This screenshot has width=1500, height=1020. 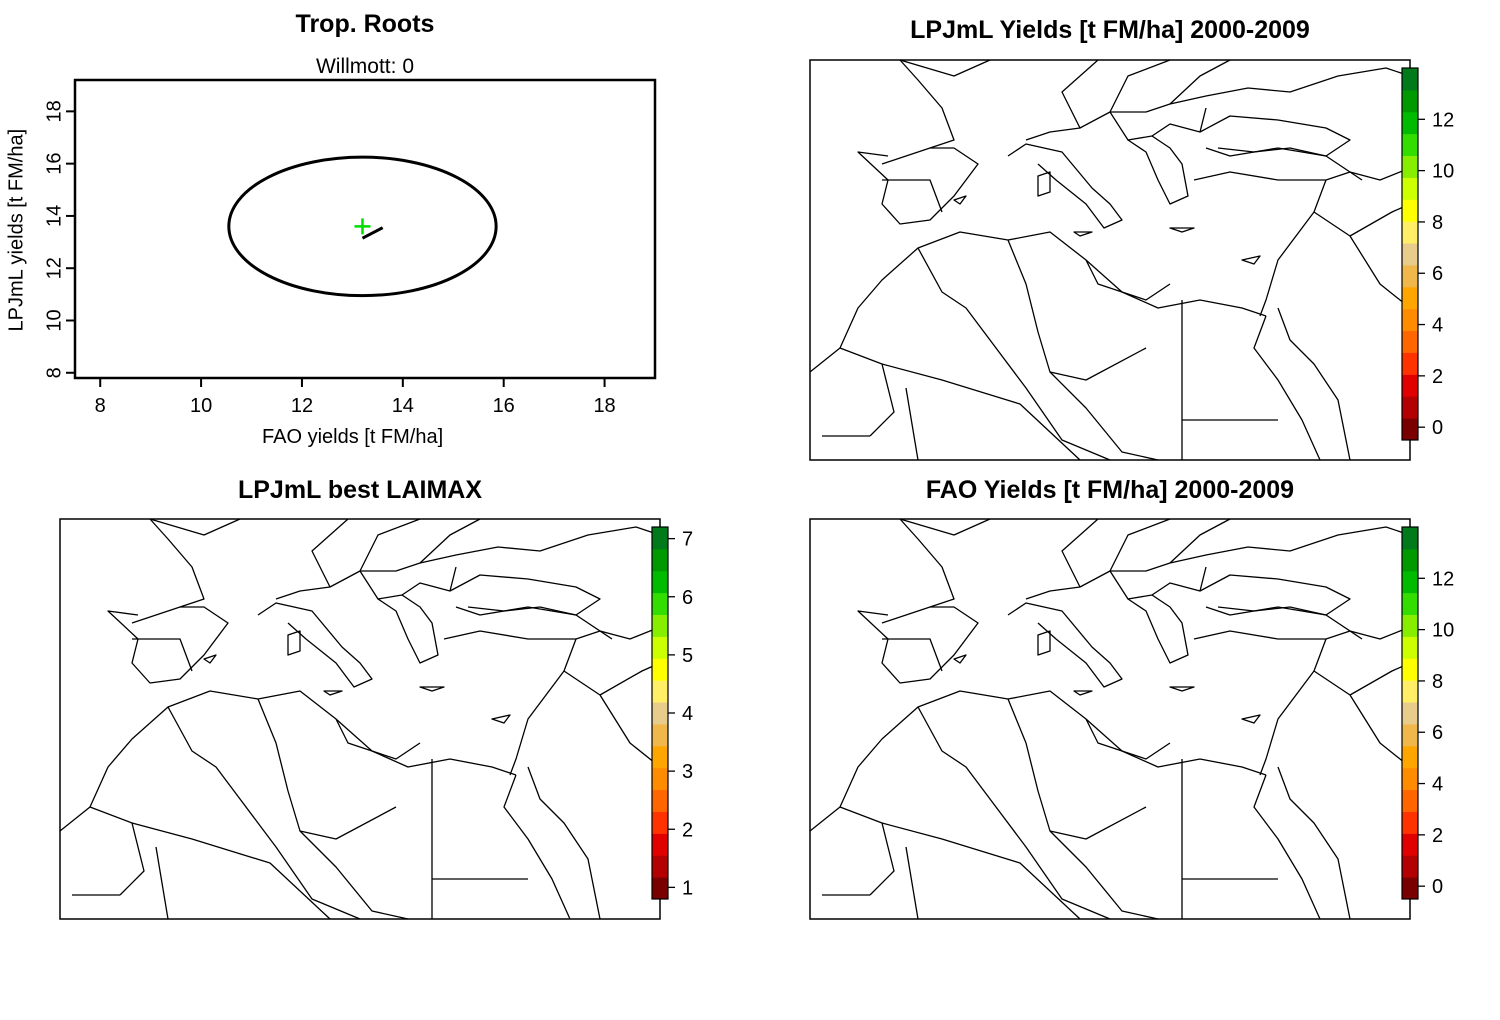 What do you see at coordinates (54, 320) in the screenshot?
I see `y-tick-label: 10` at bounding box center [54, 320].